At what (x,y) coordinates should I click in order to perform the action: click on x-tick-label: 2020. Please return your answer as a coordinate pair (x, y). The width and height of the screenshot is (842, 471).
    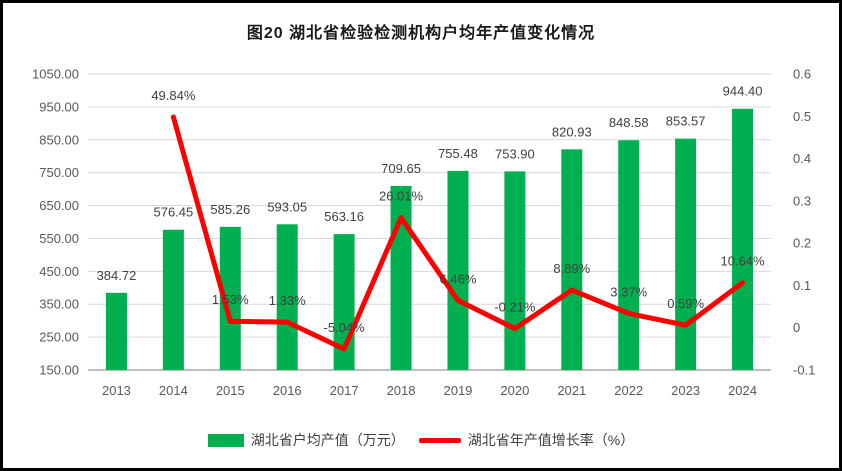
    Looking at the image, I should click on (514, 390).